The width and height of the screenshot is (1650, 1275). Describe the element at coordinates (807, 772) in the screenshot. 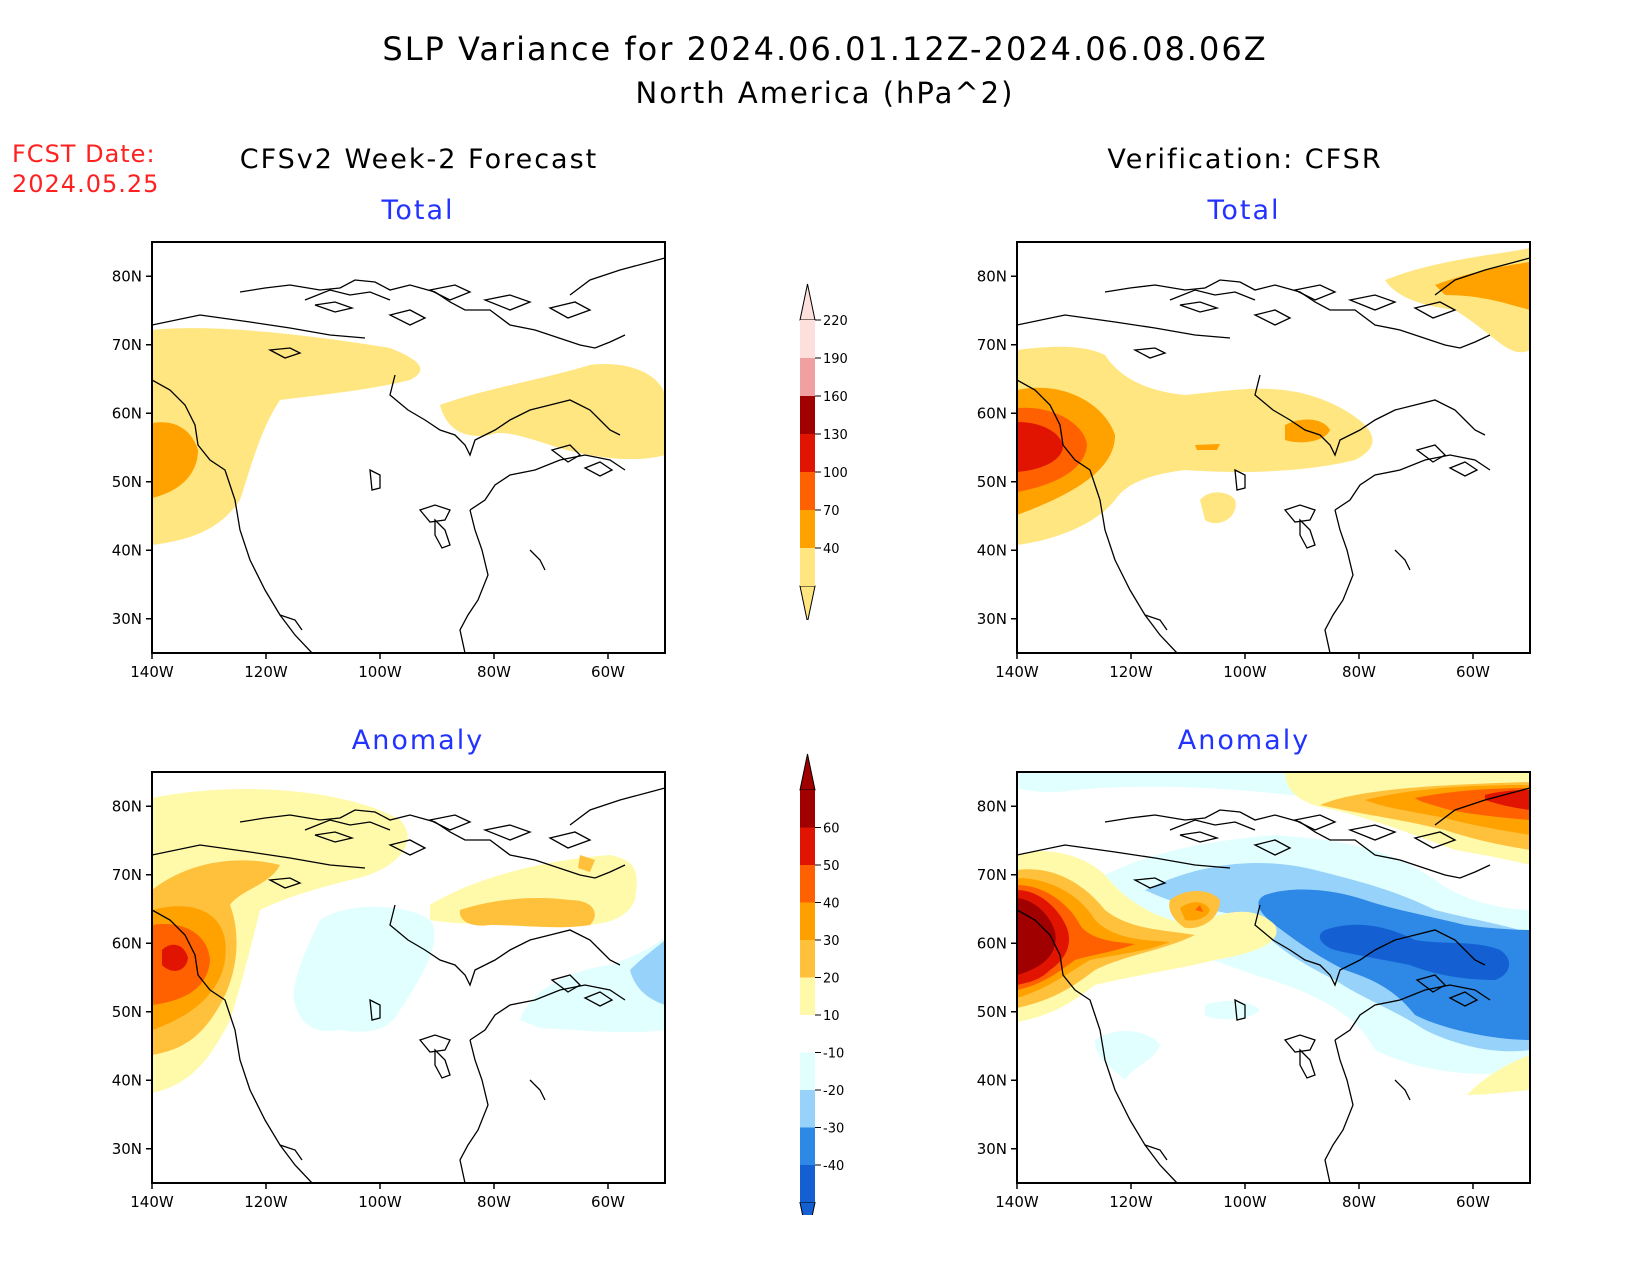

I see `colorbar-high-cap` at that location.